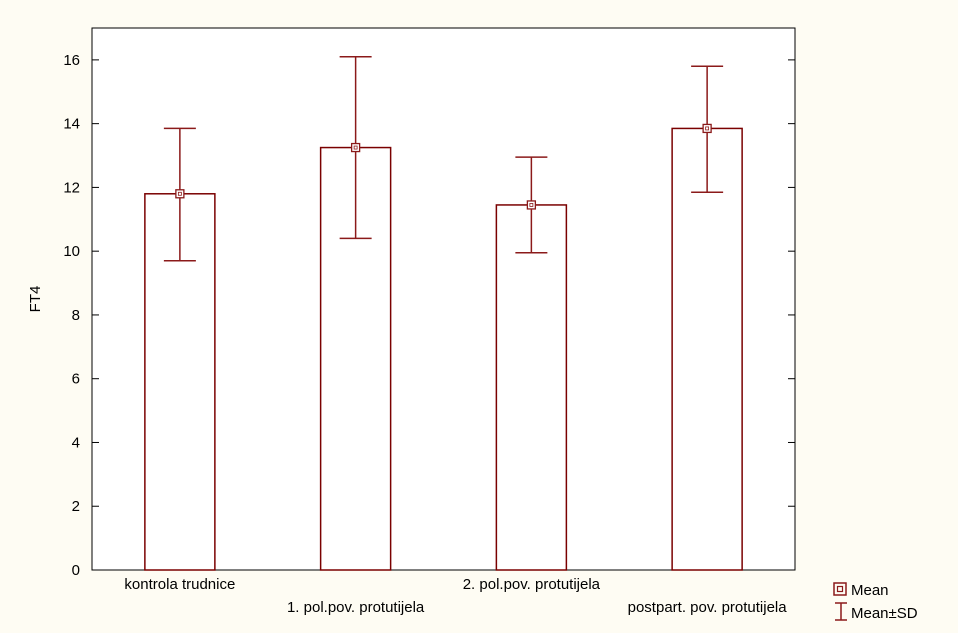  I want to click on x-tick-label: postpart. pov. protutijela, so click(708, 607).